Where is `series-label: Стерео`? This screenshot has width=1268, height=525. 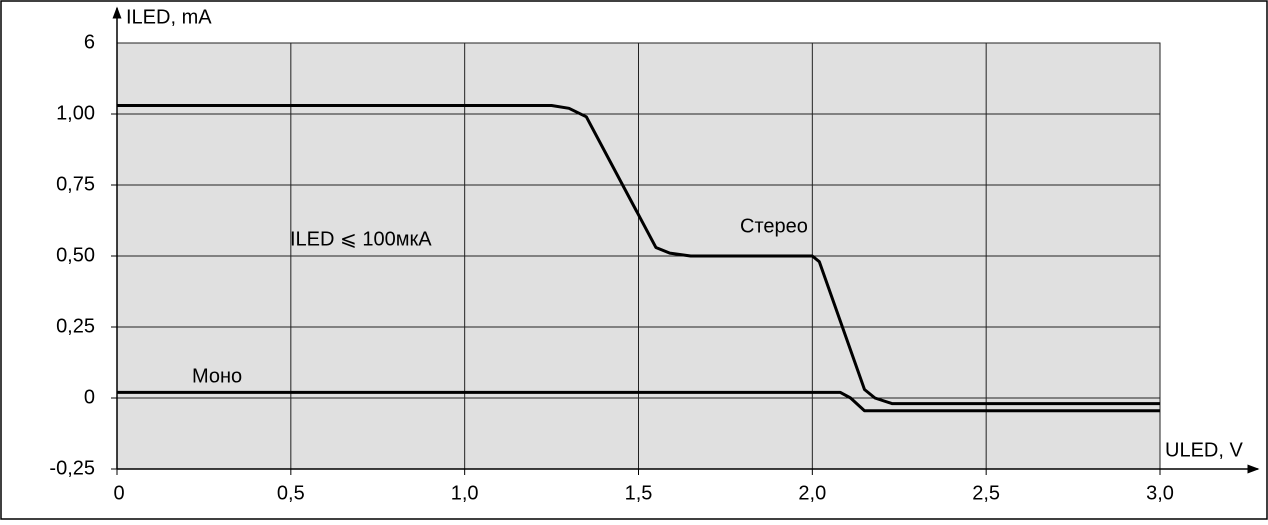 series-label: Стерео is located at coordinates (774, 226).